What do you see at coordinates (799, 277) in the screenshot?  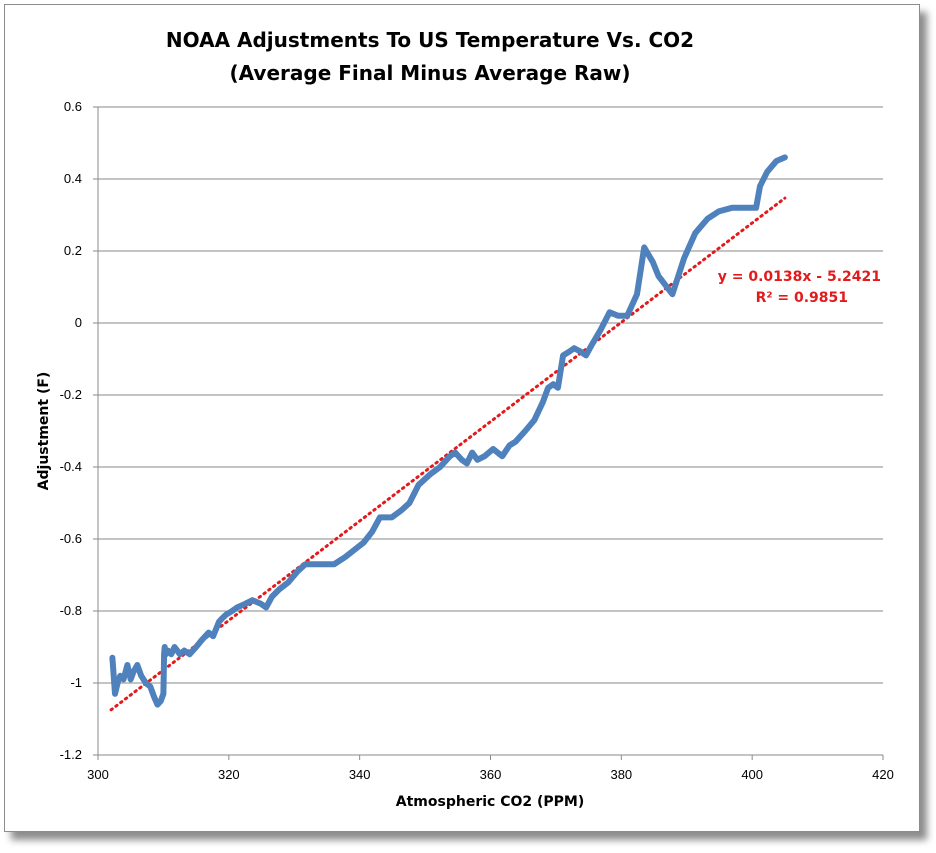 I see `trendline-equation: y = 0.0138x - 5.2421` at bounding box center [799, 277].